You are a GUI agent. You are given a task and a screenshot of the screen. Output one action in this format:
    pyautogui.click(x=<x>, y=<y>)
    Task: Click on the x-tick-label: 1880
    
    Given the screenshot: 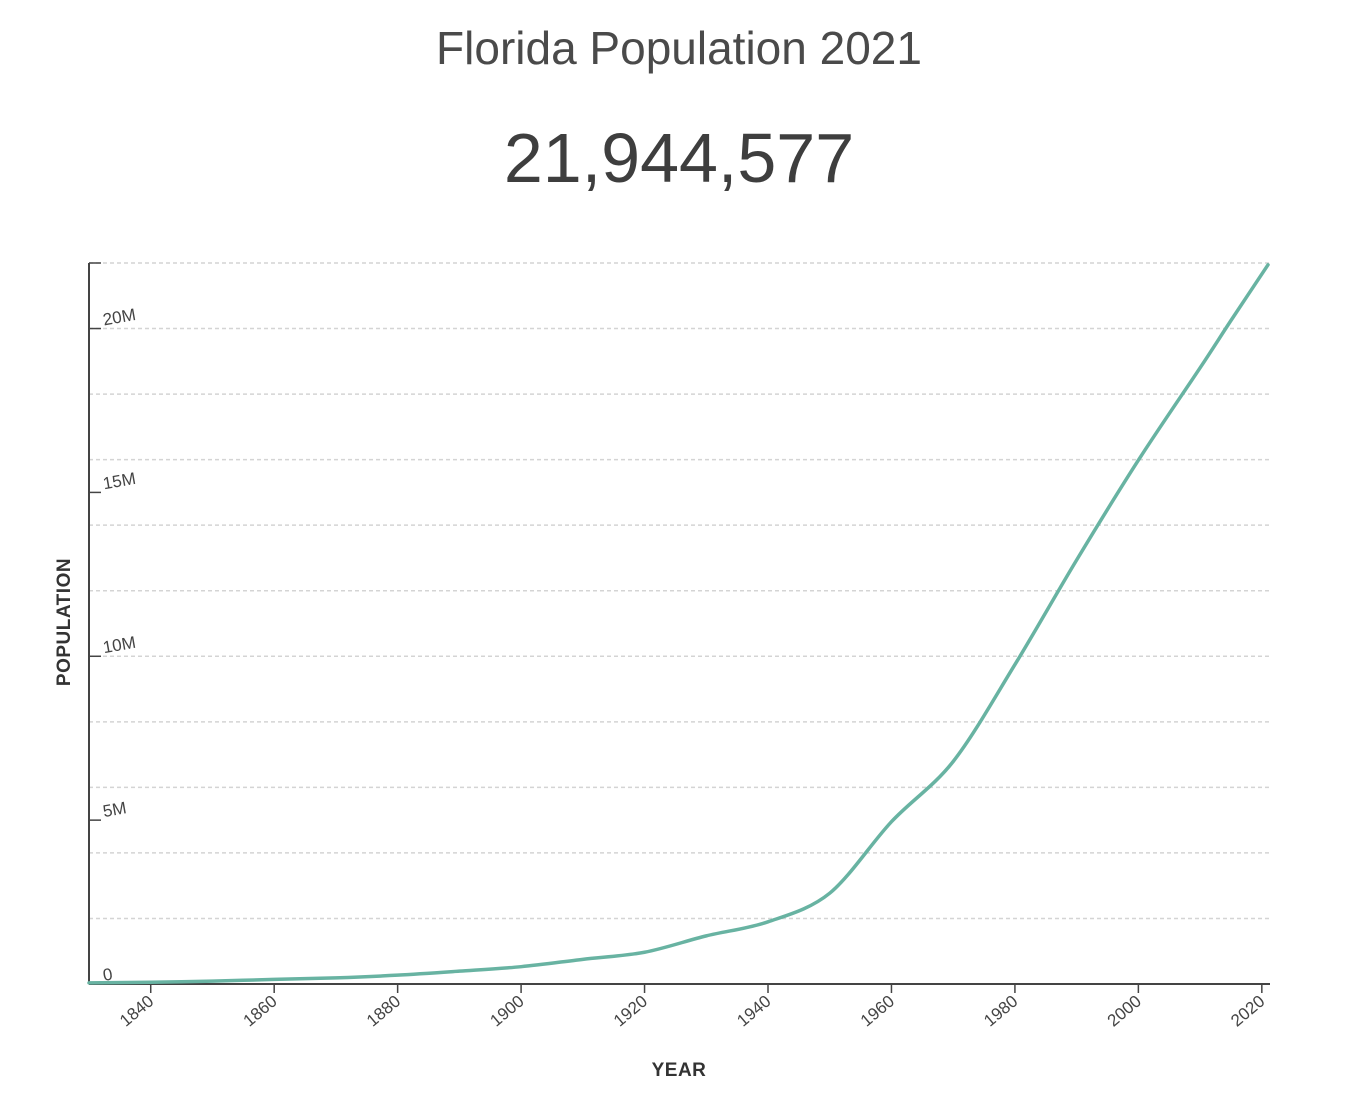 What is the action you would take?
    pyautogui.click(x=383, y=1011)
    